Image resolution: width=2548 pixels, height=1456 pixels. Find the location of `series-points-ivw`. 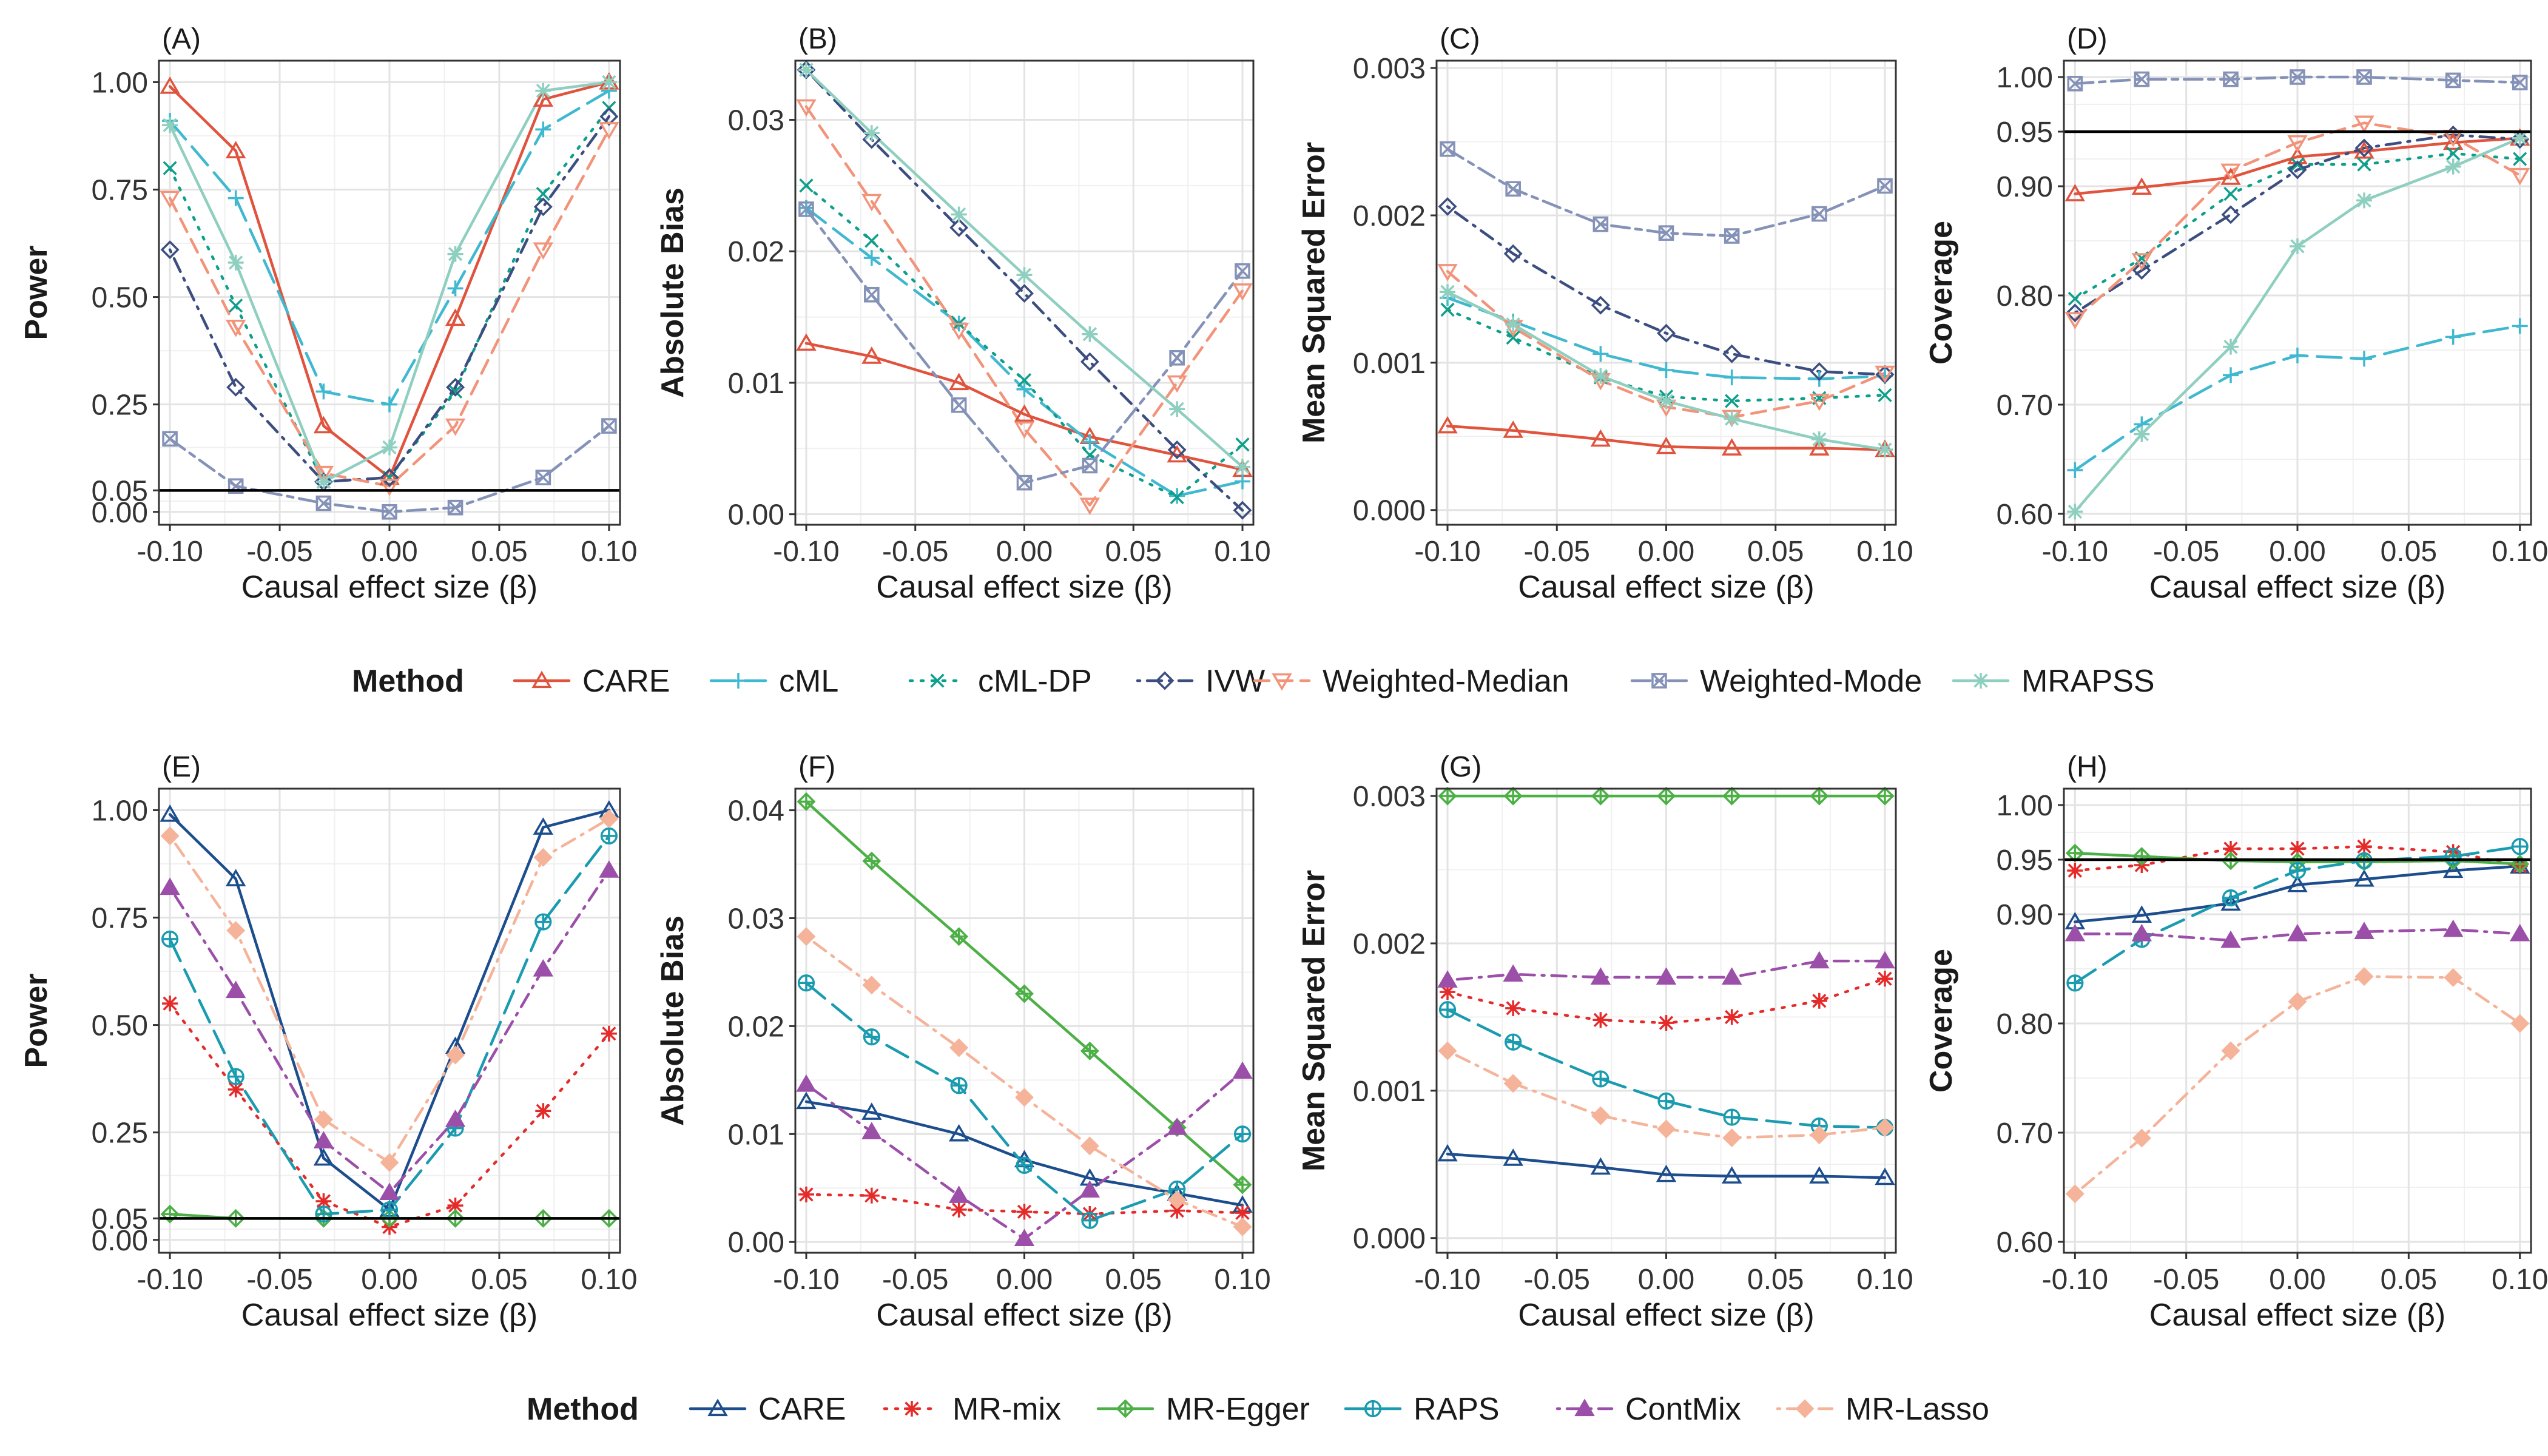

series-points-ivw is located at coordinates (389, 299).